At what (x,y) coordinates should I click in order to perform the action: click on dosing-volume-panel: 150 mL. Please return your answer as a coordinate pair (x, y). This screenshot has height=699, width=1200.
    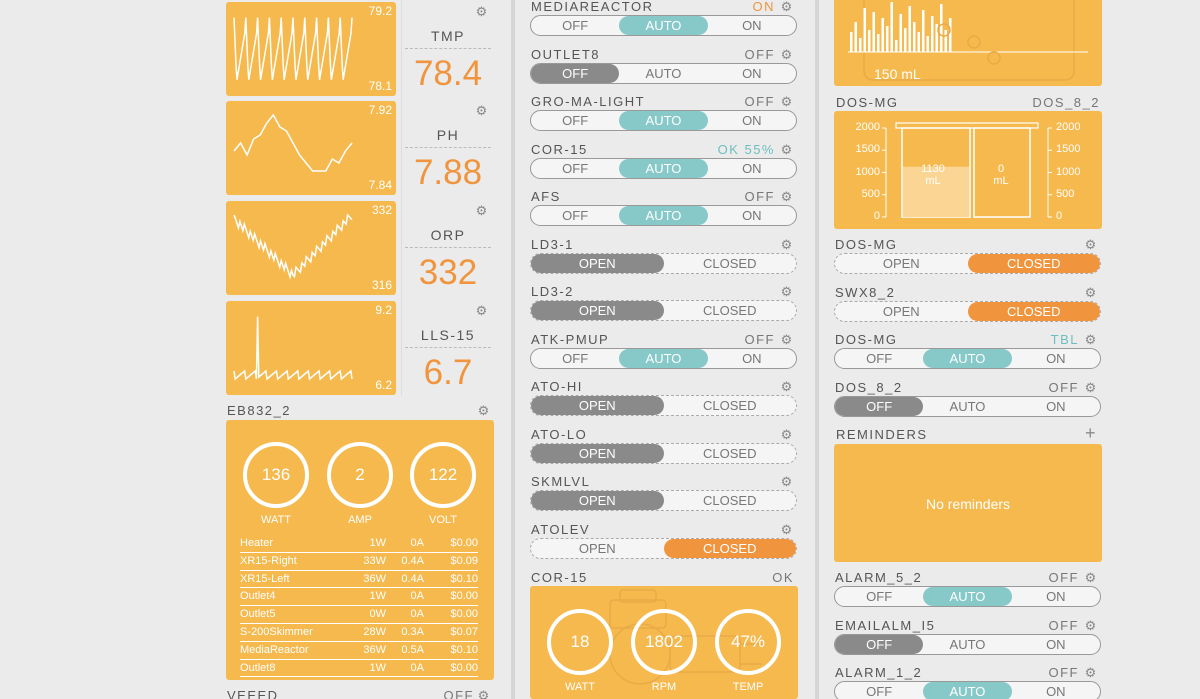
    Looking at the image, I should click on (968, 43).